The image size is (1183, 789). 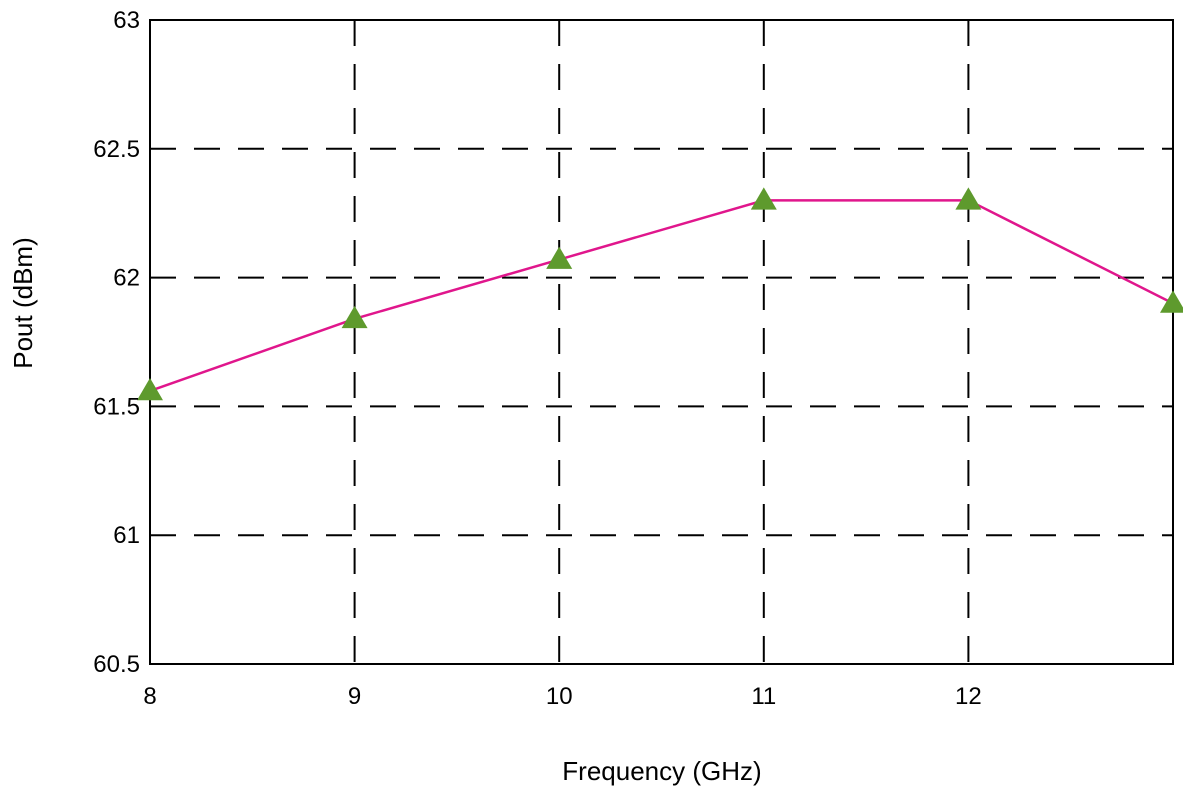 What do you see at coordinates (968, 696) in the screenshot?
I see `x-tick-label: 12` at bounding box center [968, 696].